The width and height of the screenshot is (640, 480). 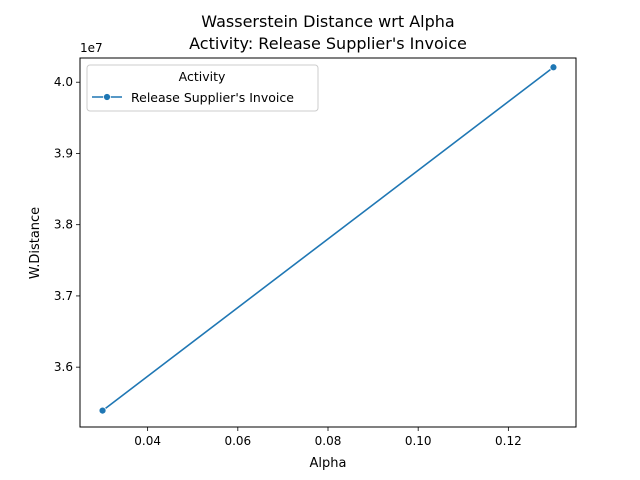 I want to click on y-axis-offset-label: 1e7, so click(x=91, y=48).